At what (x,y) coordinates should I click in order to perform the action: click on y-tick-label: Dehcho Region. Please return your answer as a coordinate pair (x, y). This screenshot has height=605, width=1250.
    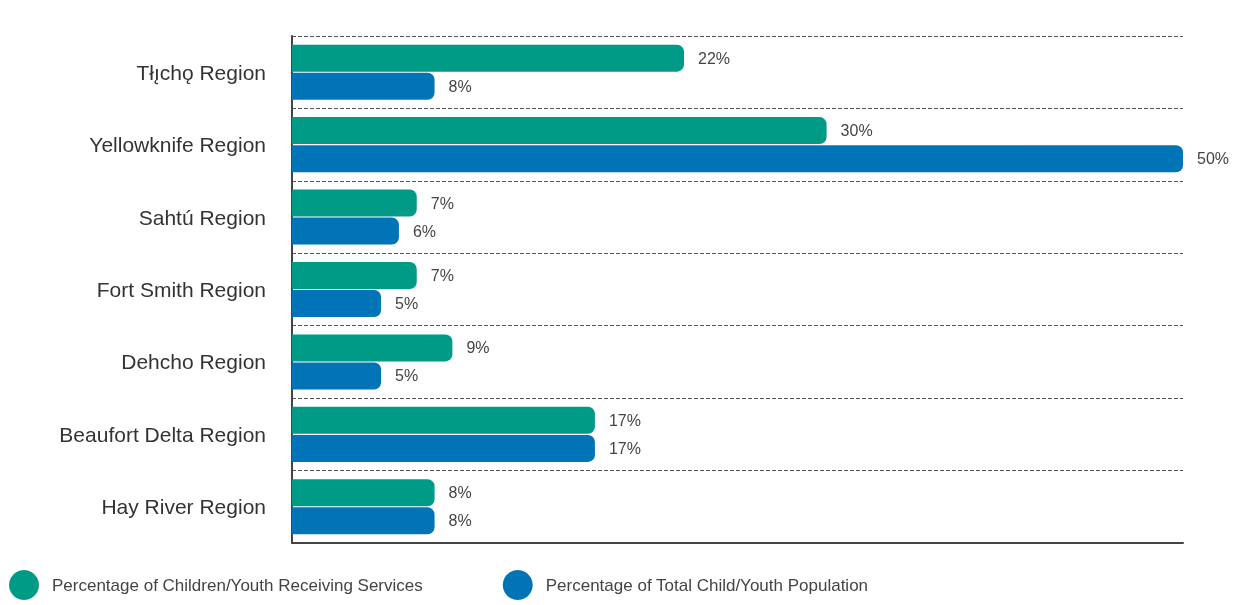
    Looking at the image, I should click on (193, 362).